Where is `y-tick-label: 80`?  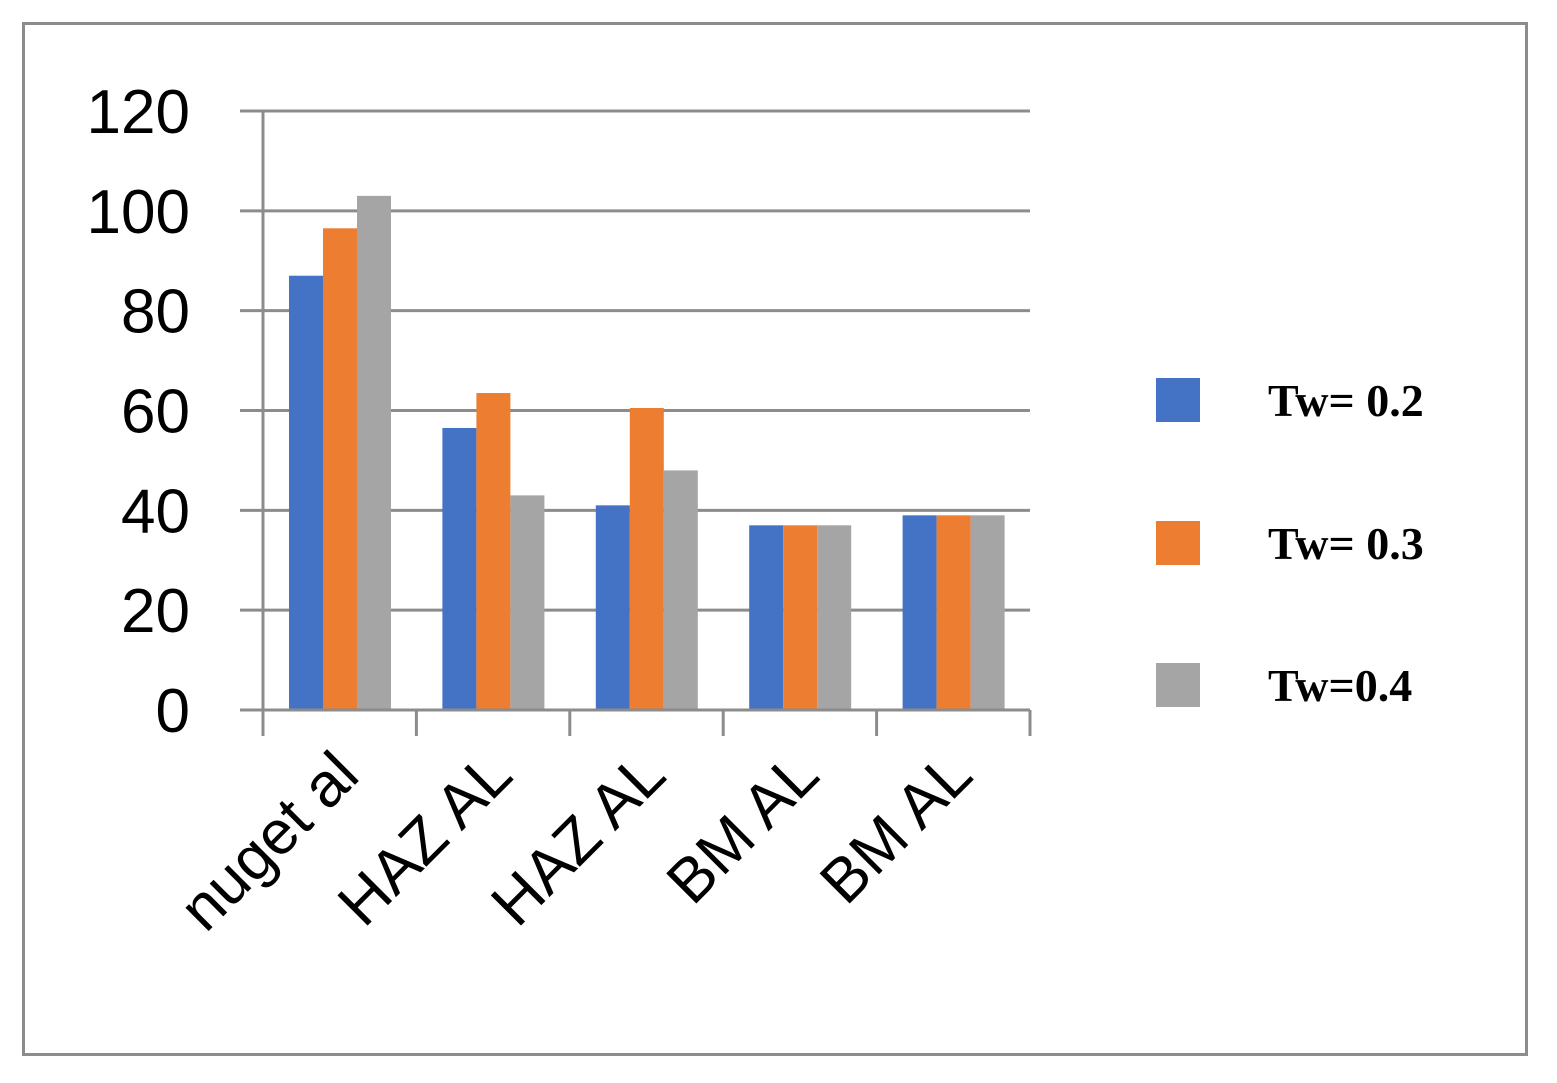
y-tick-label: 80 is located at coordinates (155, 312).